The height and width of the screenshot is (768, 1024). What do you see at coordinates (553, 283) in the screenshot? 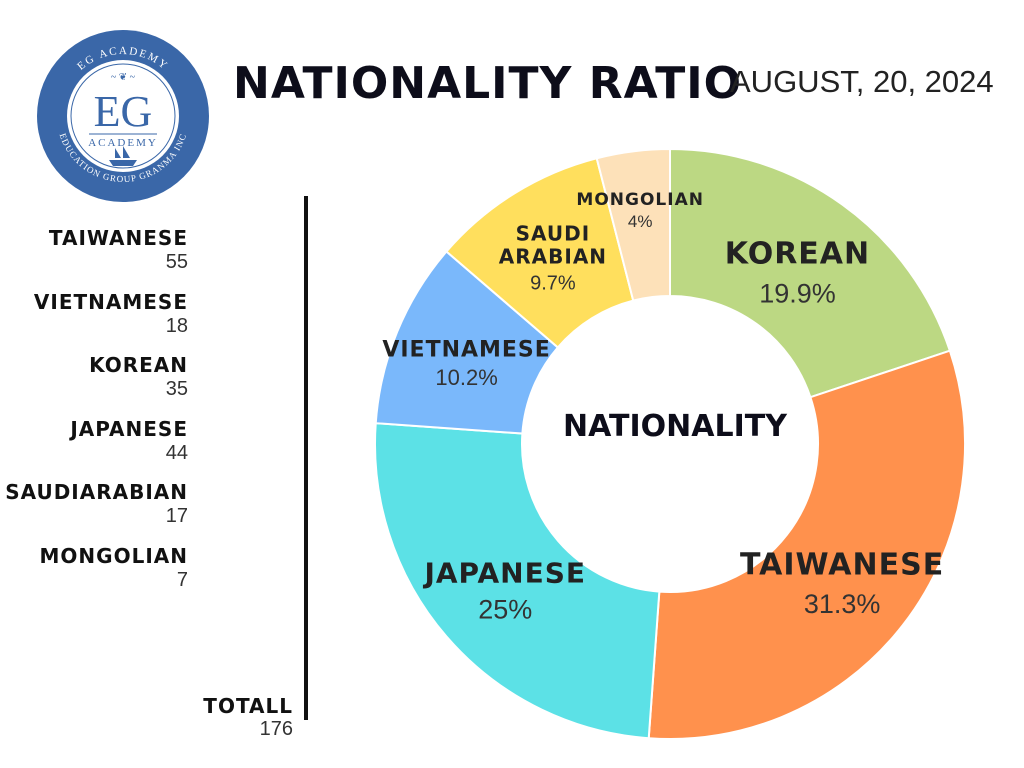
I see `slice-value-saudi-arabian: 9.7%` at bounding box center [553, 283].